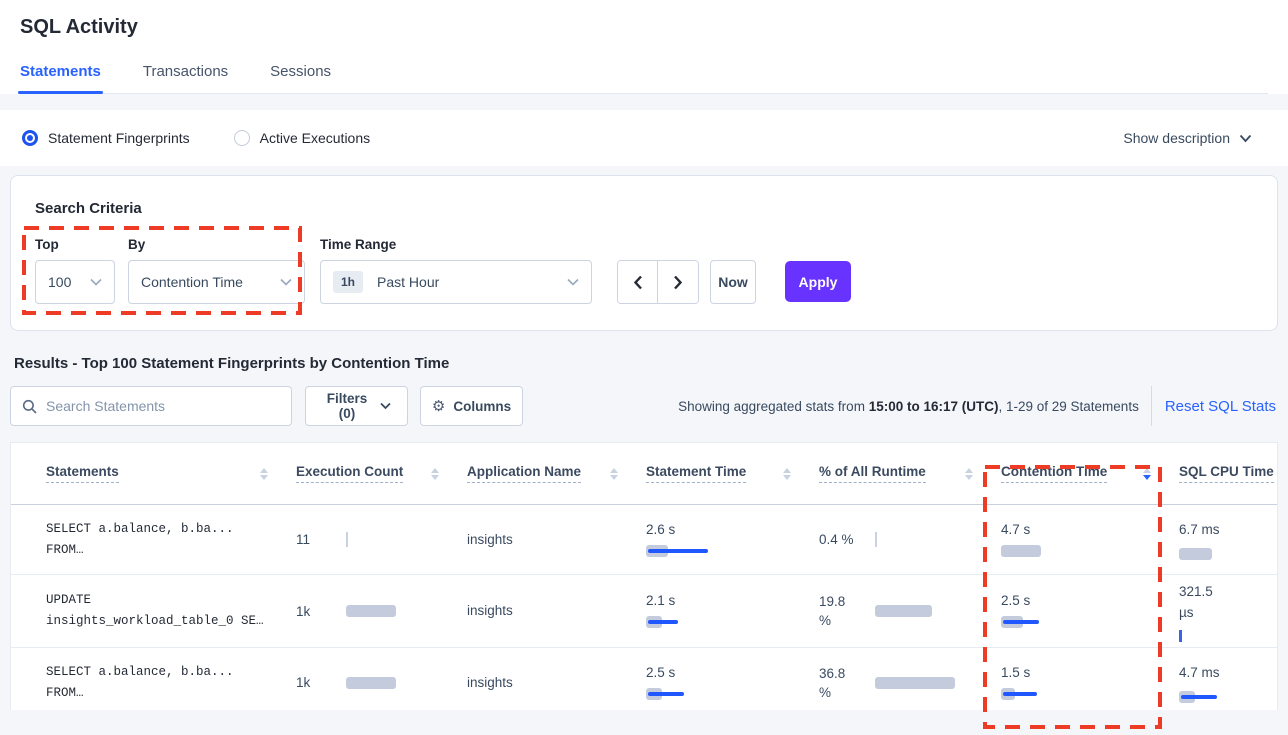 The width and height of the screenshot is (1288, 735). I want to click on cell-value: 4.7 ms, so click(1199, 672).